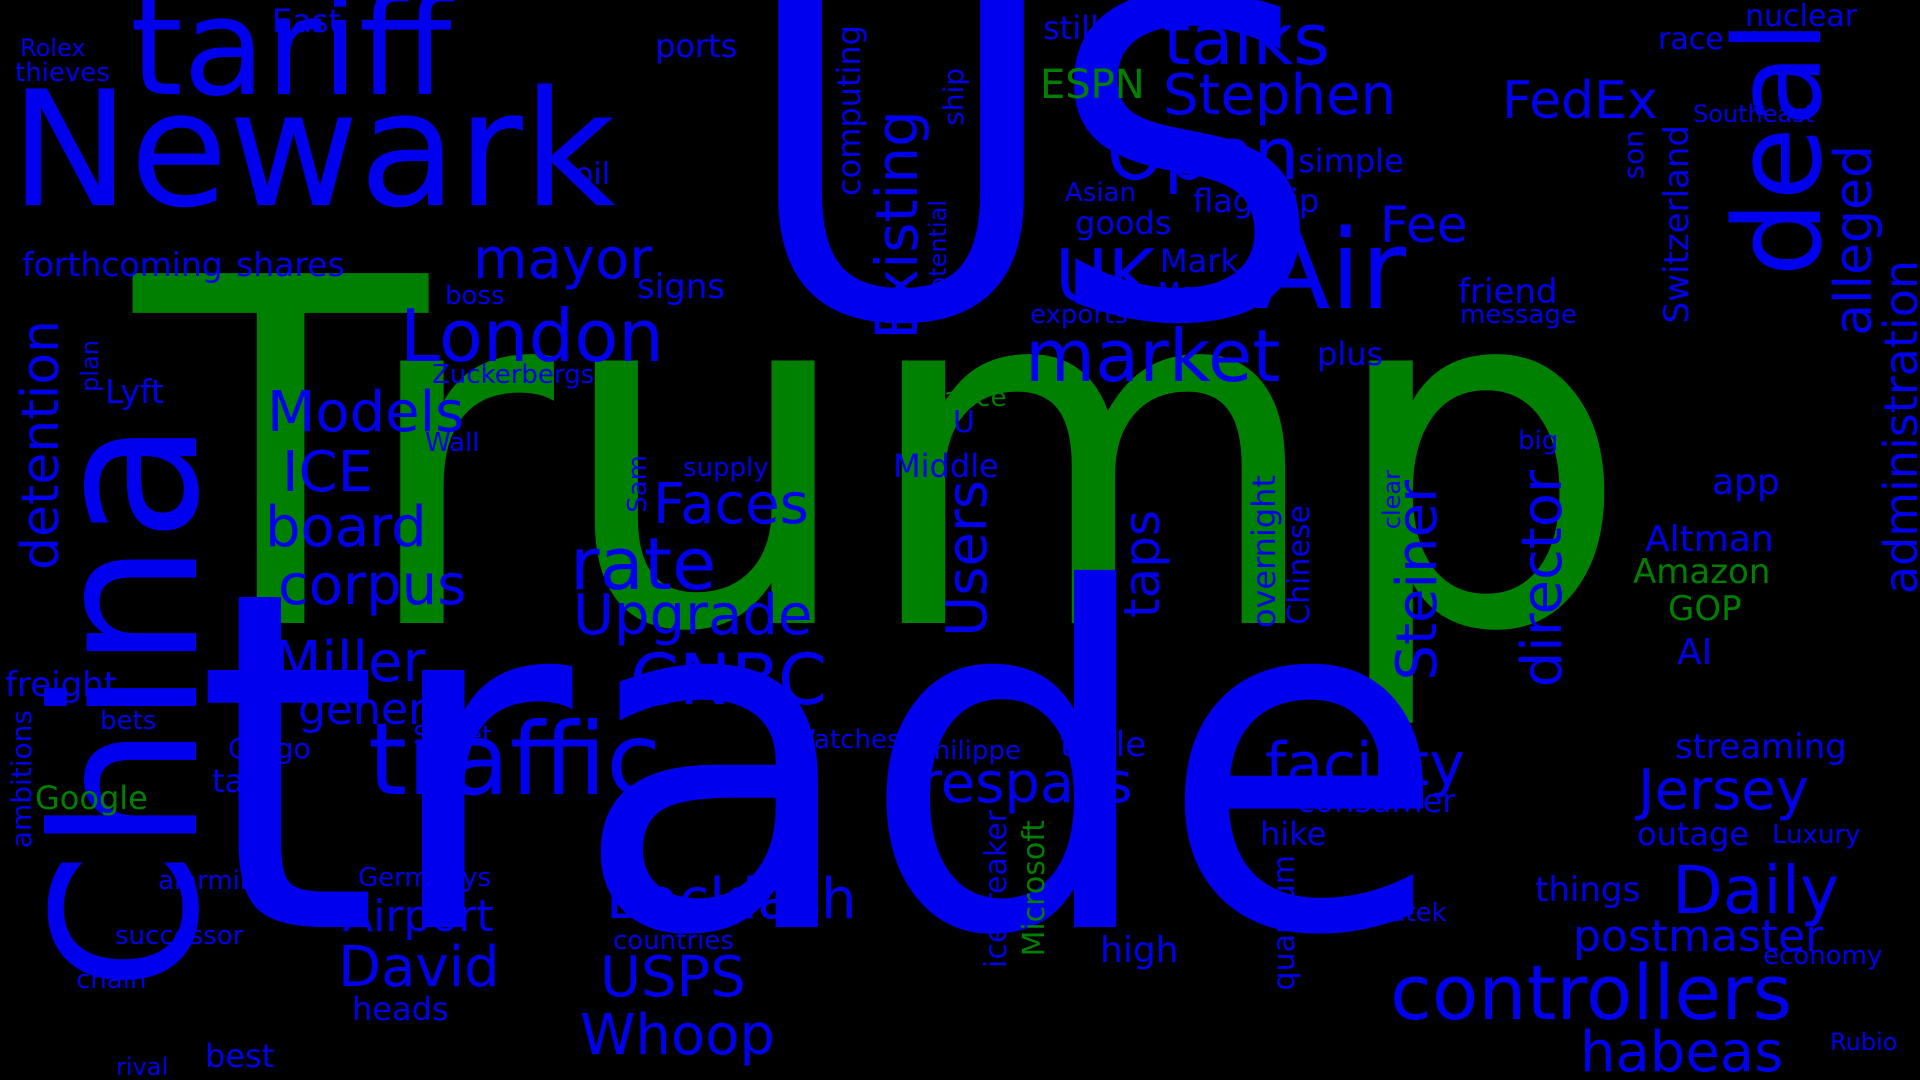 This screenshot has width=1920, height=1080. Describe the element at coordinates (726, 468) in the screenshot. I see `word-supply: supply` at that location.